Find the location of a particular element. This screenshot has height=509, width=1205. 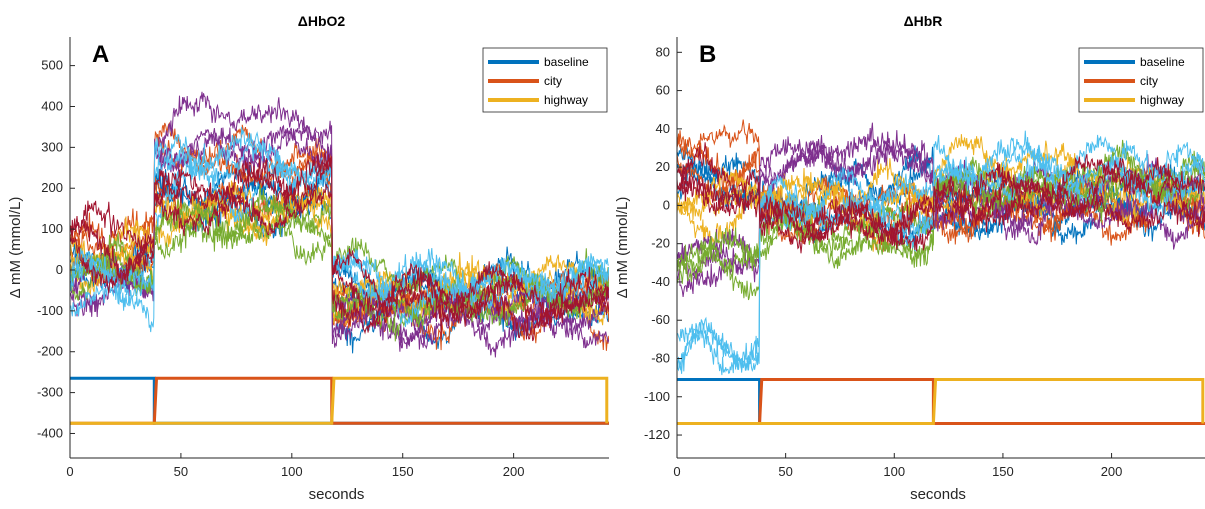

y-tick-label: 500 is located at coordinates (52, 65).